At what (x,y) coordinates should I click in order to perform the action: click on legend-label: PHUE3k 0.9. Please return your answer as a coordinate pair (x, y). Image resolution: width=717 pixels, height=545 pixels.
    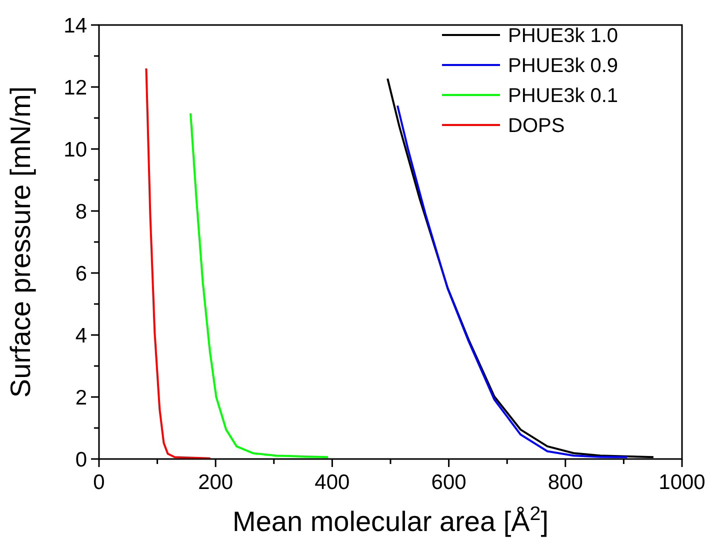
    Looking at the image, I should click on (563, 66).